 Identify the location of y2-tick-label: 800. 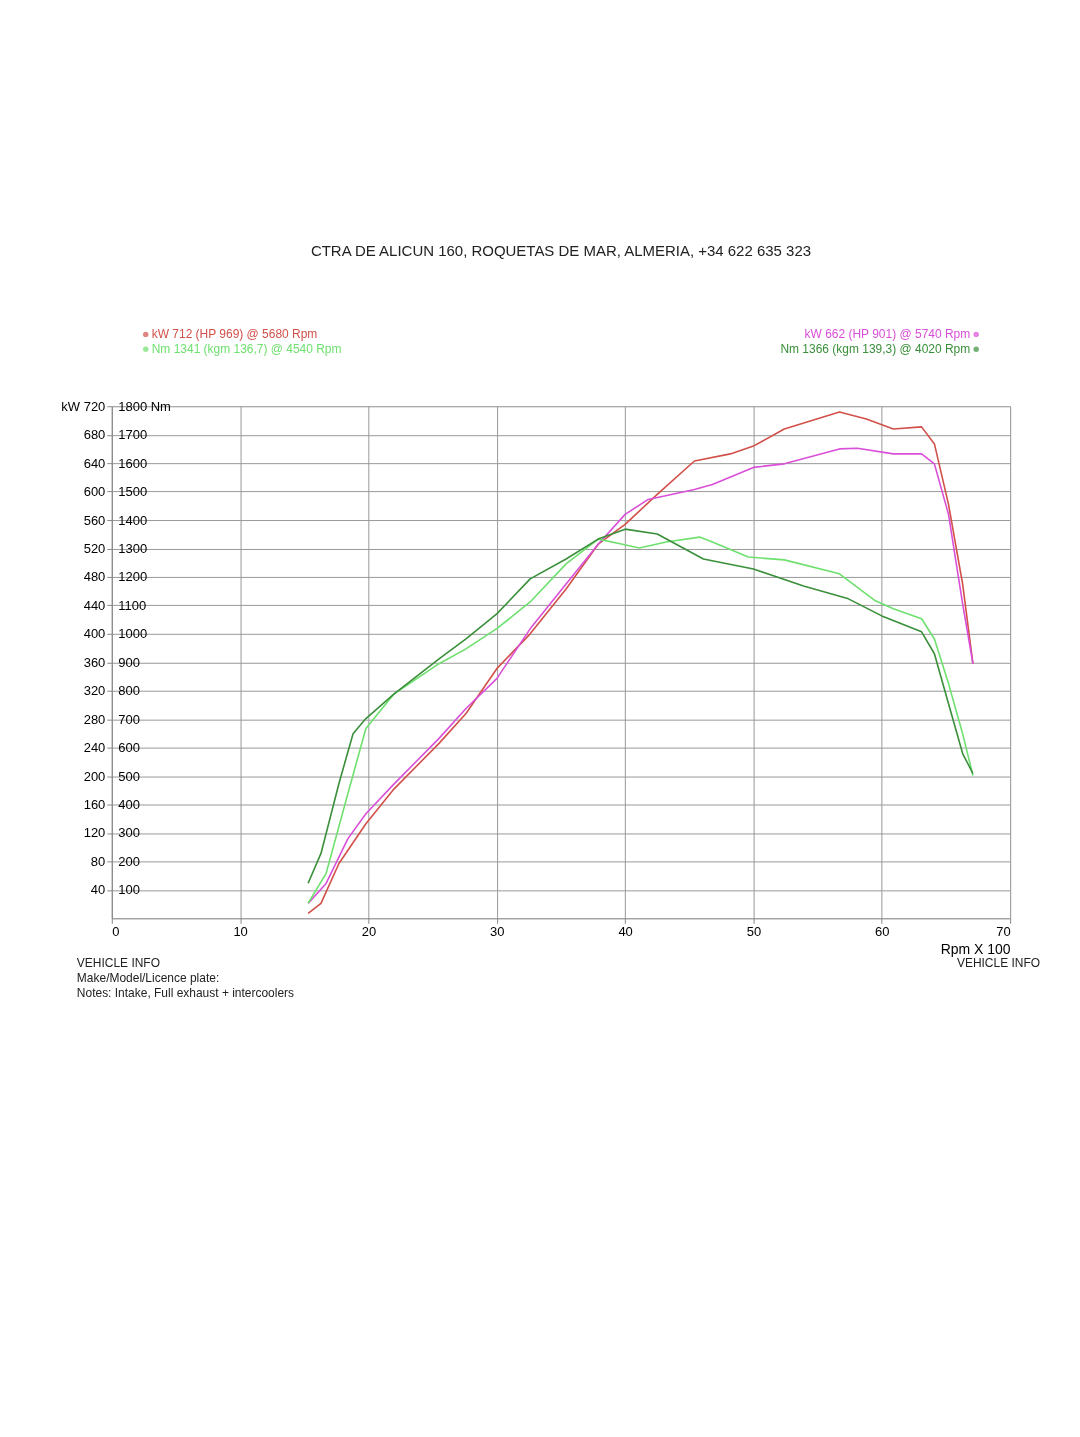
(129, 691).